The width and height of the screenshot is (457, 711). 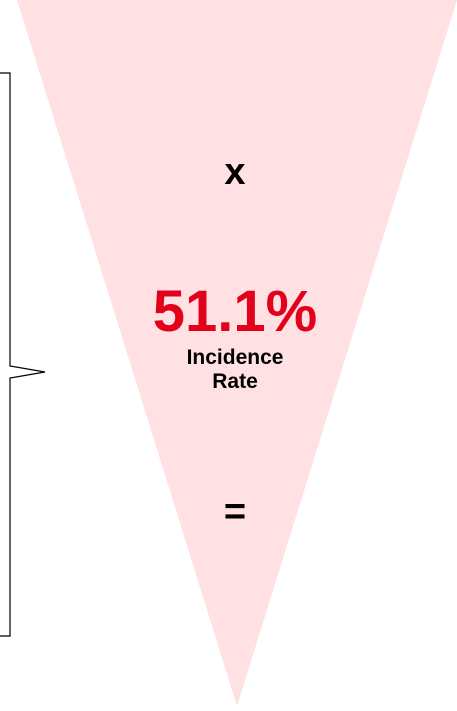 What do you see at coordinates (235, 381) in the screenshot?
I see `incidence-rate-label-line2: Rate` at bounding box center [235, 381].